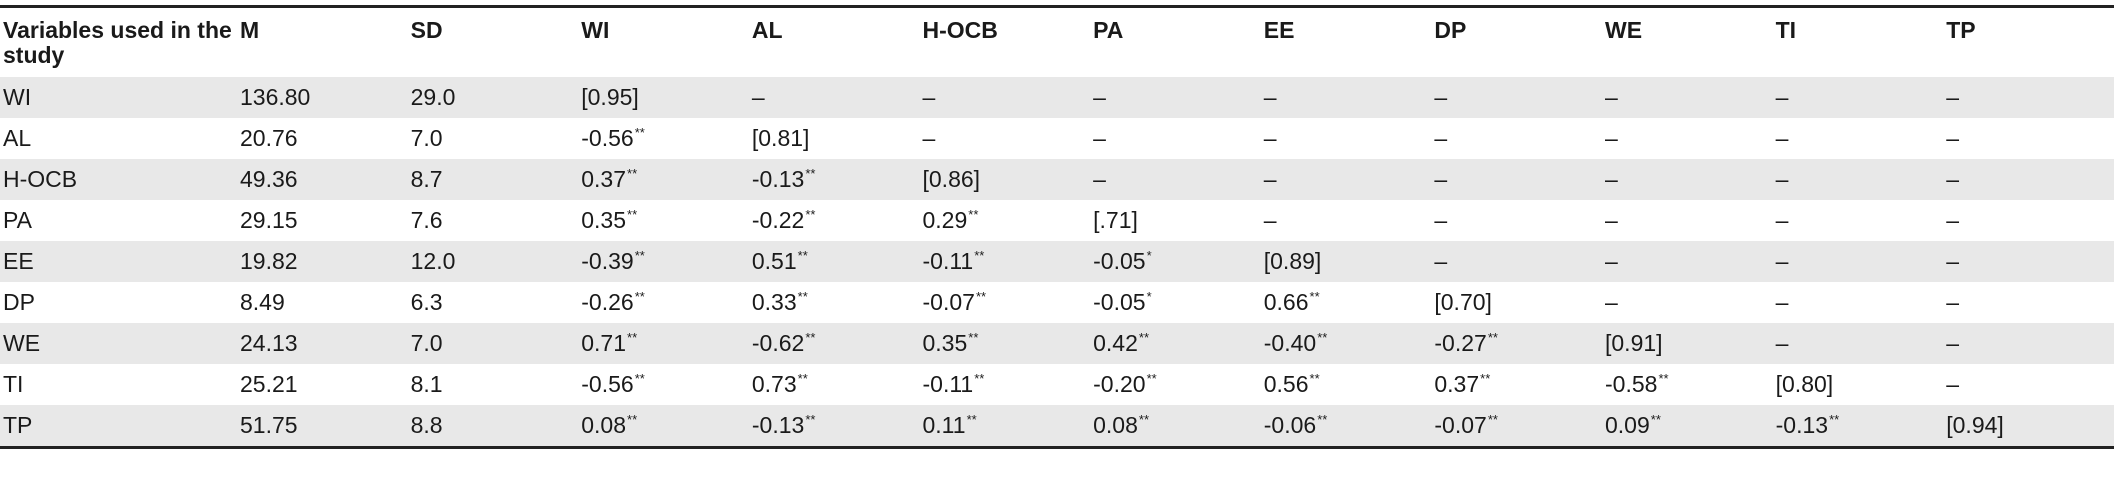  What do you see at coordinates (834, 343) in the screenshot?
I see `correlation-cell: -0.62**` at bounding box center [834, 343].